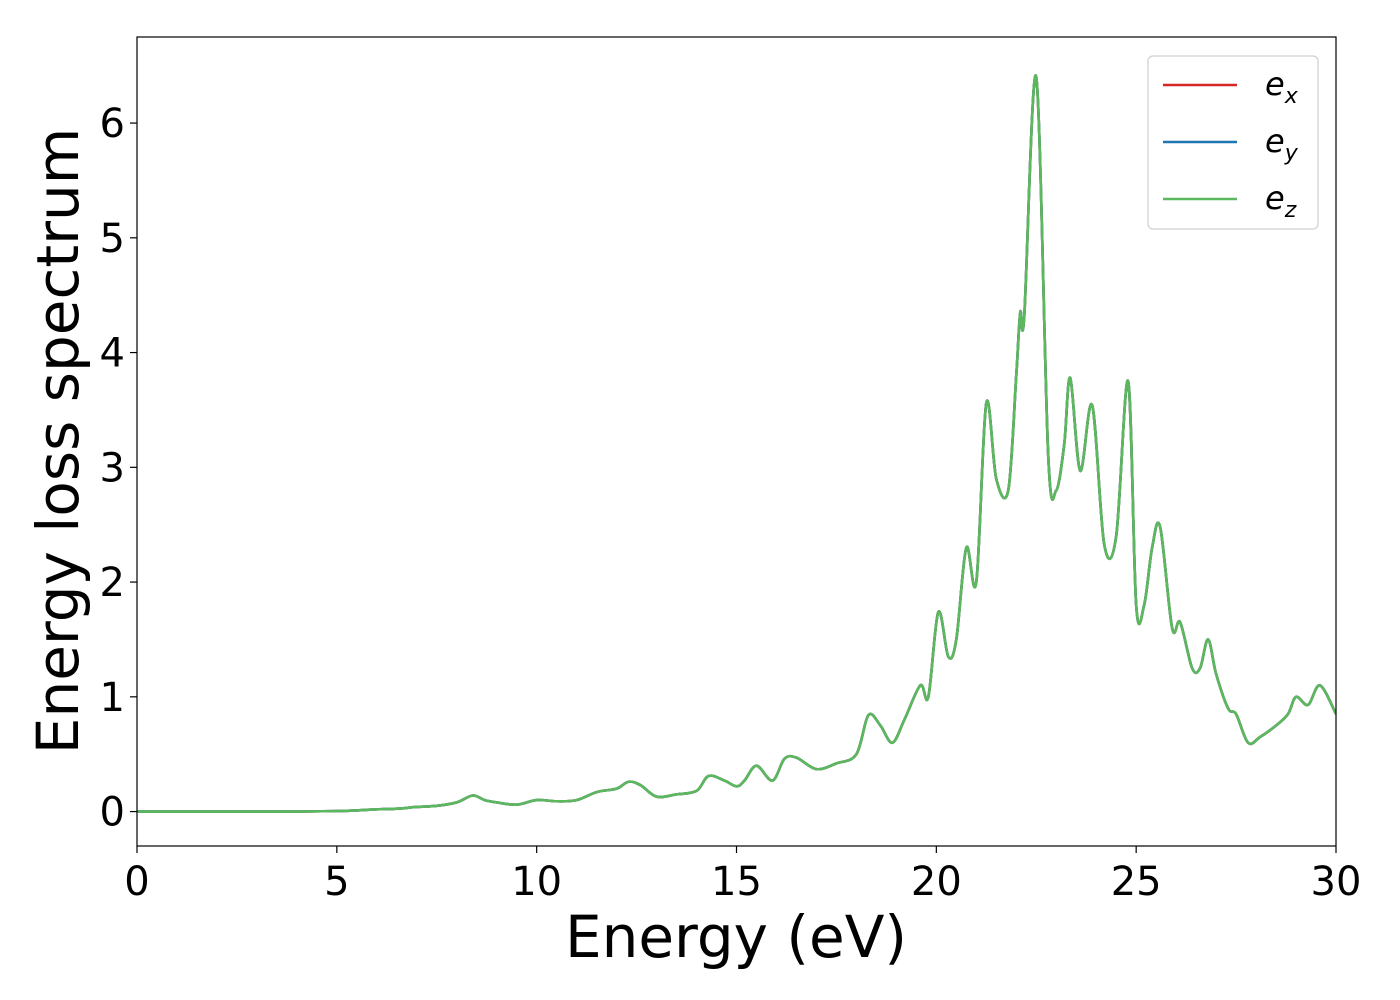 This screenshot has height=1000, width=1400. I want to click on legend-label-x: ex, so click(1282, 87).